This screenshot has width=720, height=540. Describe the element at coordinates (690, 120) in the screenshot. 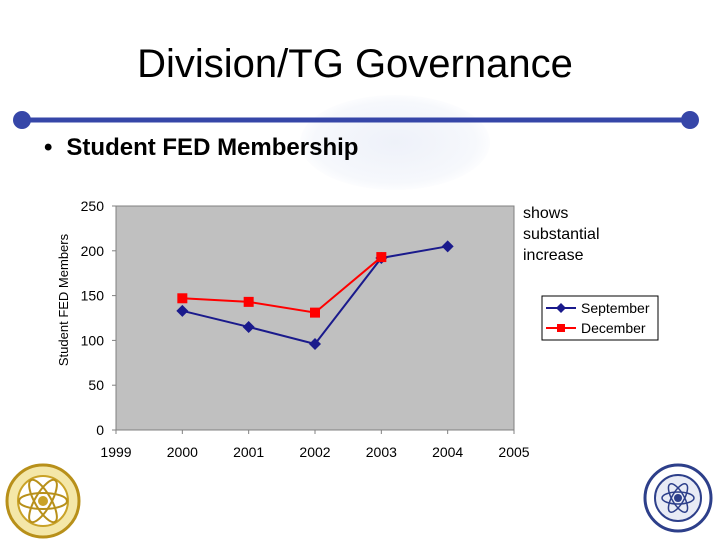

I see `title-rule-right-dot` at that location.